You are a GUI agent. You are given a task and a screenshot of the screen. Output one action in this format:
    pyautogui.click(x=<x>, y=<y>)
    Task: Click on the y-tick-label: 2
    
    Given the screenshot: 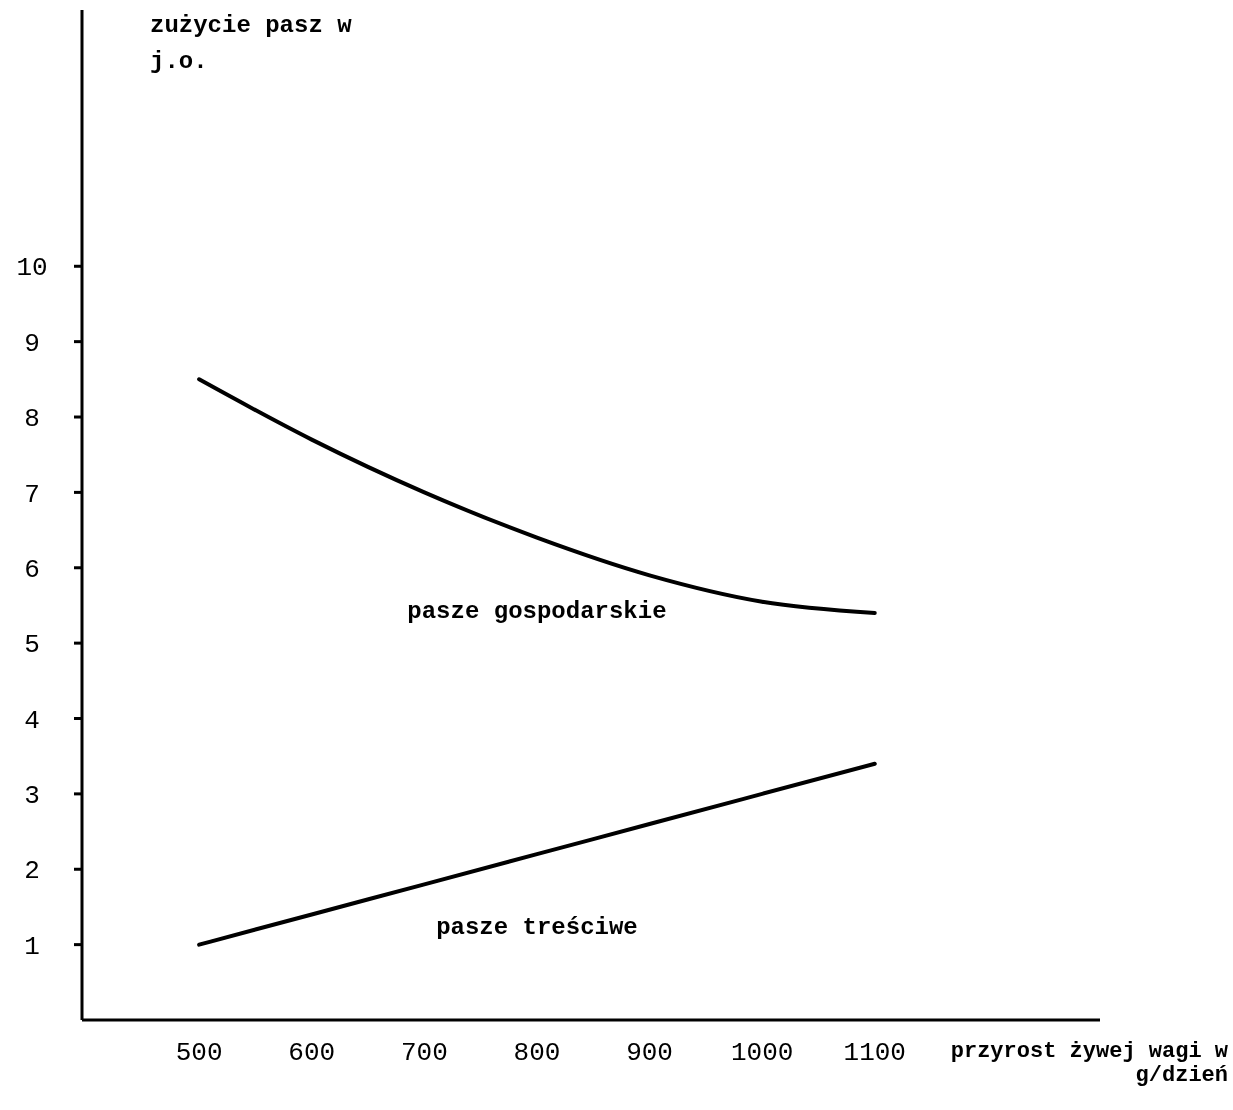 What is the action you would take?
    pyautogui.click(x=32, y=871)
    